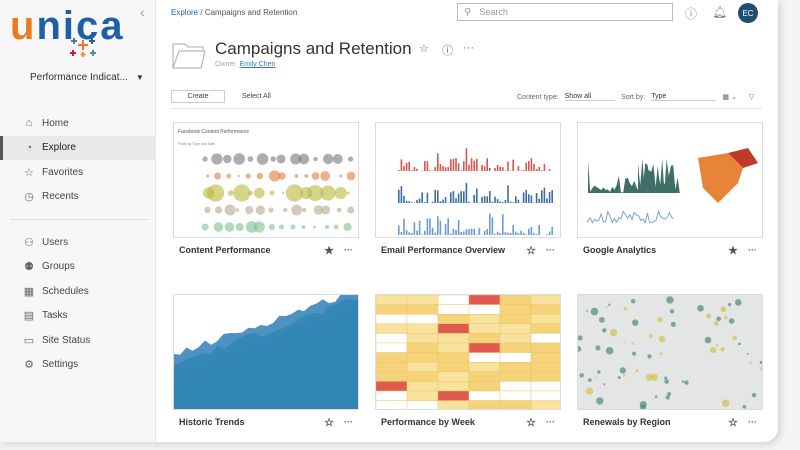 The height and width of the screenshot is (450, 800). Describe the element at coordinates (447, 51) in the screenshot. I see `info-icon: ⓘ` at that location.